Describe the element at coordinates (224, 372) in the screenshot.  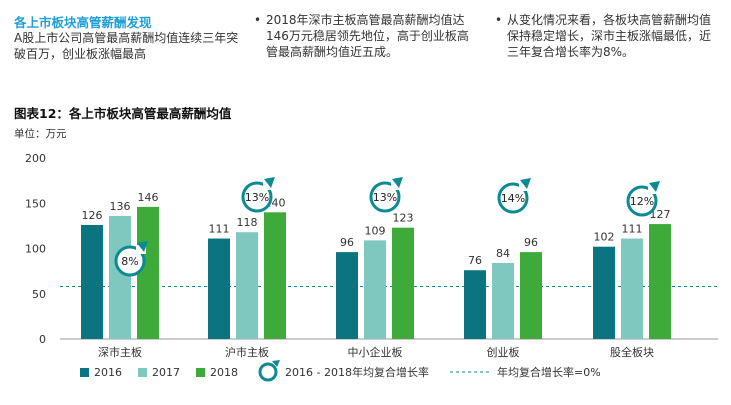
I see `legend-label: 2018` at that location.